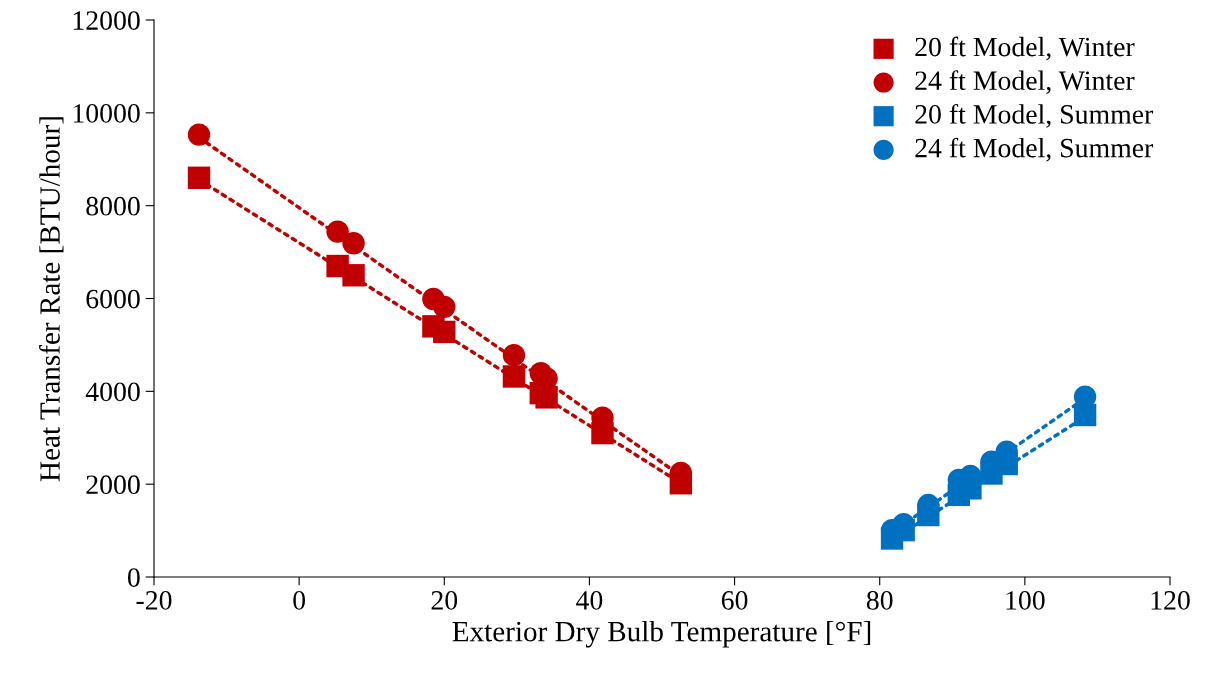 The width and height of the screenshot is (1217, 679). I want to click on y-tick-label: 12000, so click(106, 20).